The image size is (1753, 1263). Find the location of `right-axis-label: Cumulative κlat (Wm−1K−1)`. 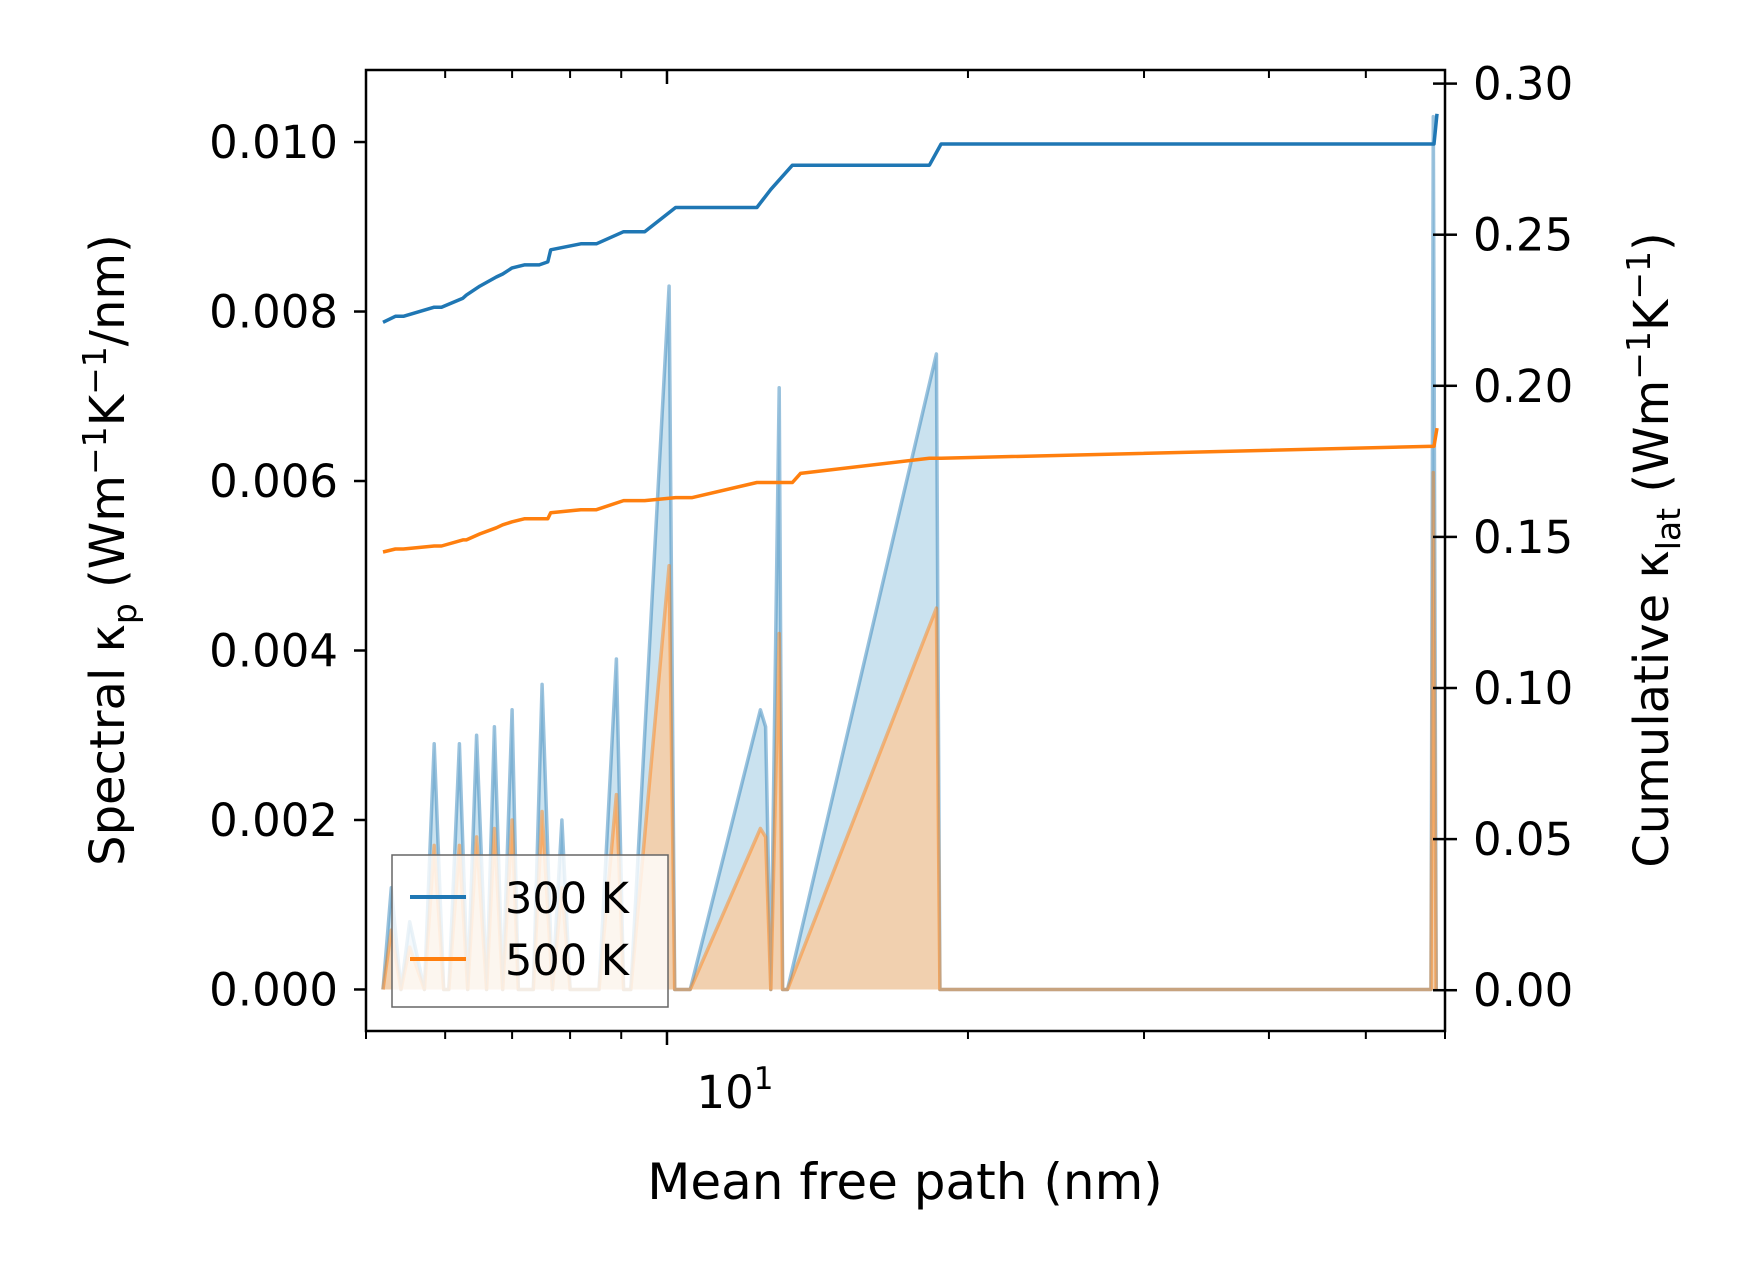

right-axis-label: Cumulative κlat (Wm−1K−1) is located at coordinates (1653, 550).